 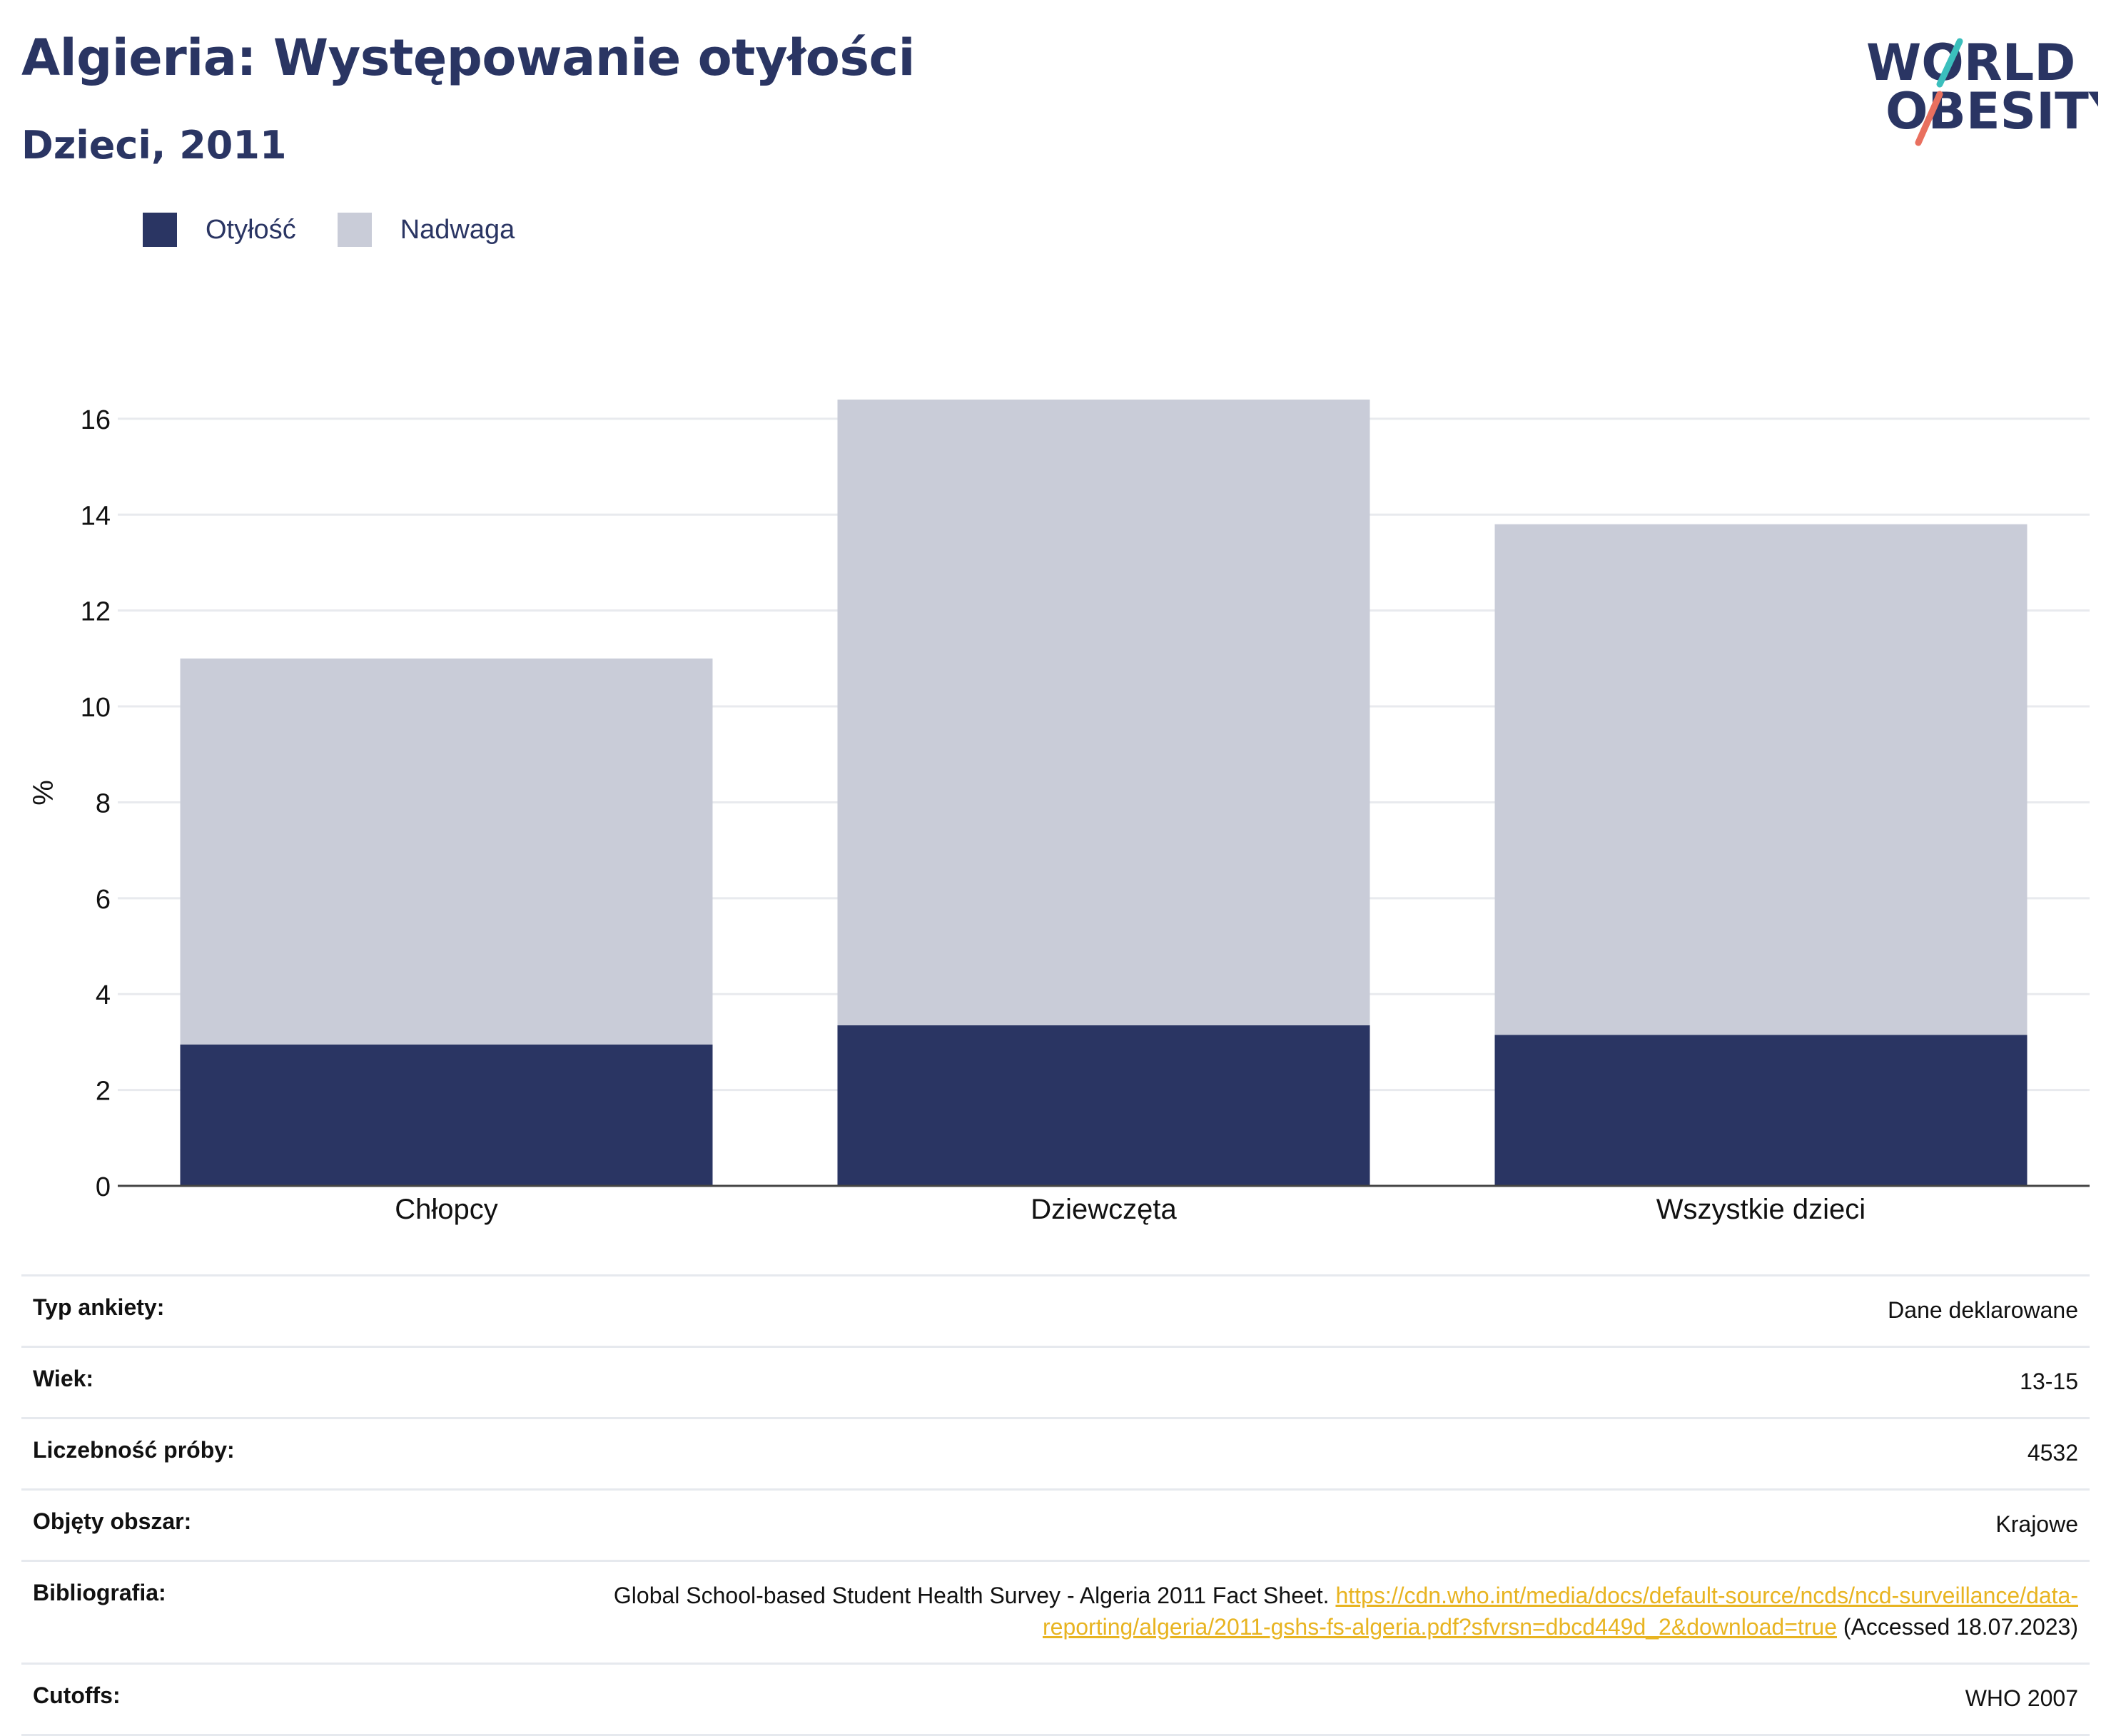 I want to click on meta-value: Dane deklarowane, so click(x=1983, y=1310).